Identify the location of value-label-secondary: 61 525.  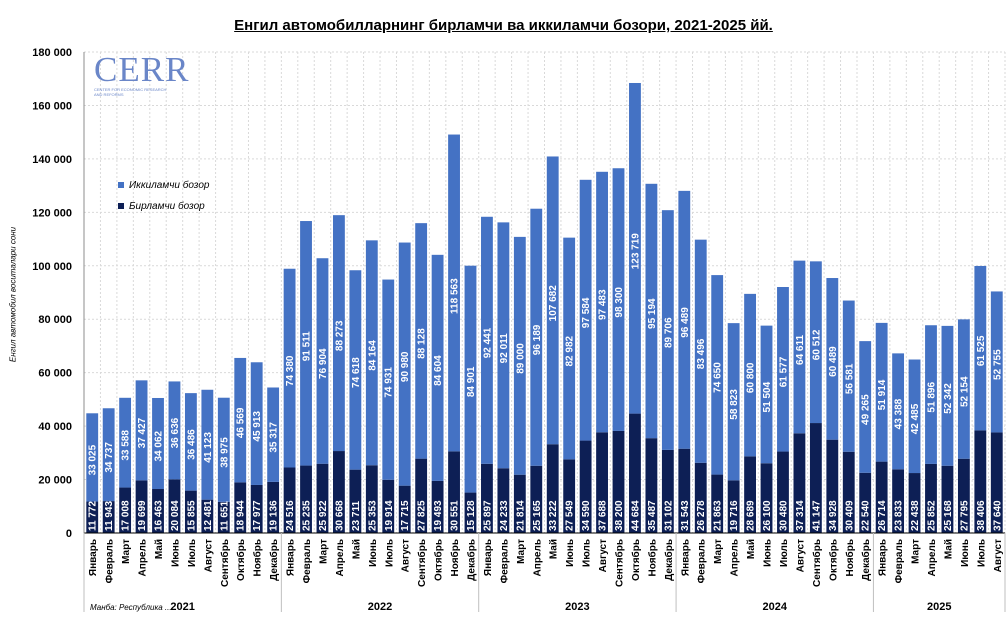
(981, 350).